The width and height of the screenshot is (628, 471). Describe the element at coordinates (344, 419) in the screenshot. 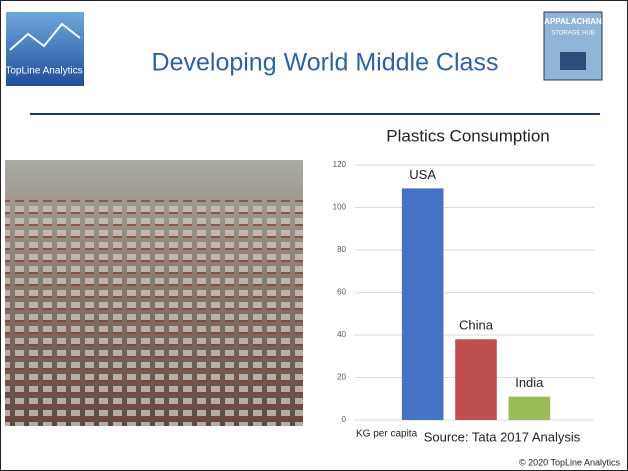

I see `y-tick-label: 0` at that location.